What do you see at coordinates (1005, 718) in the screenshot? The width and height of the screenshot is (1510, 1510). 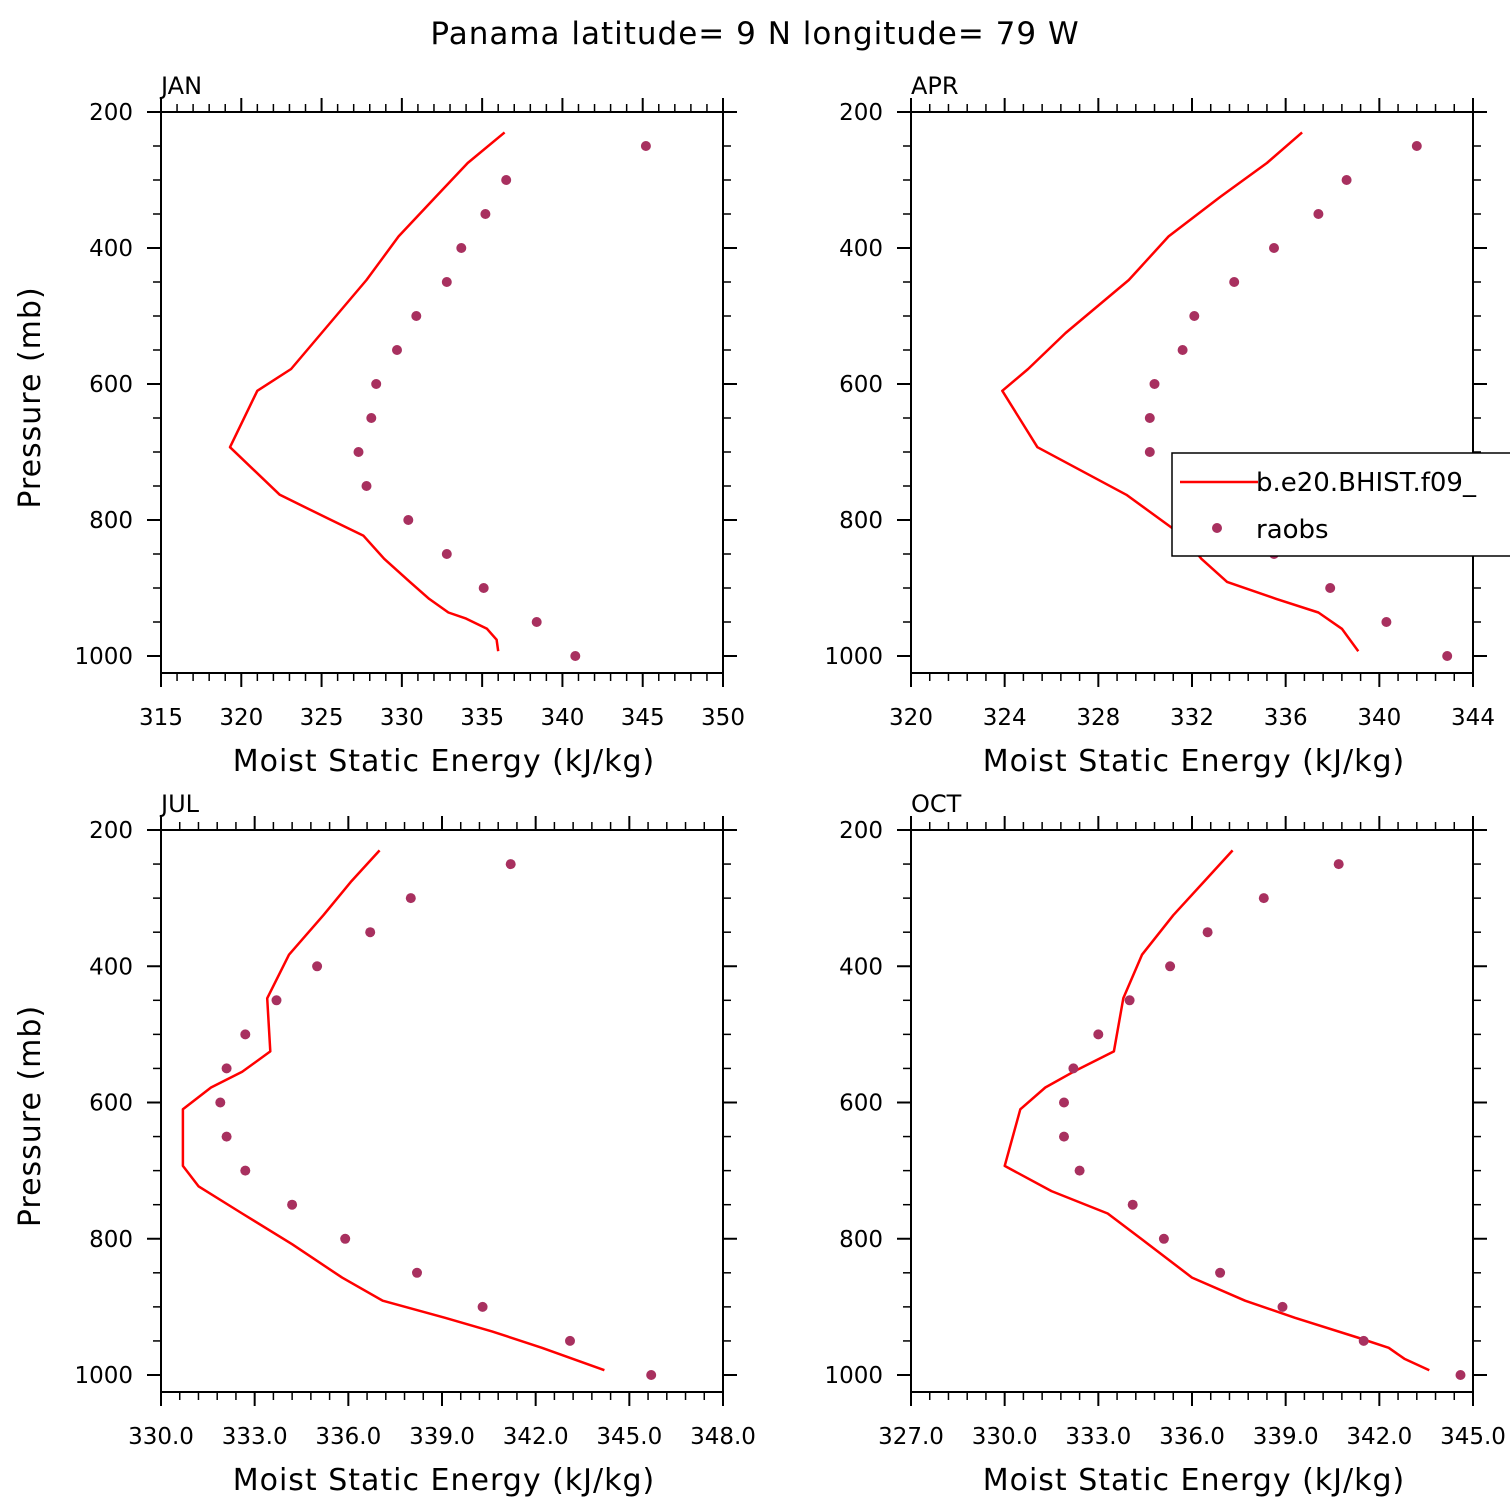 I see `x-tick-label: 324` at bounding box center [1005, 718].